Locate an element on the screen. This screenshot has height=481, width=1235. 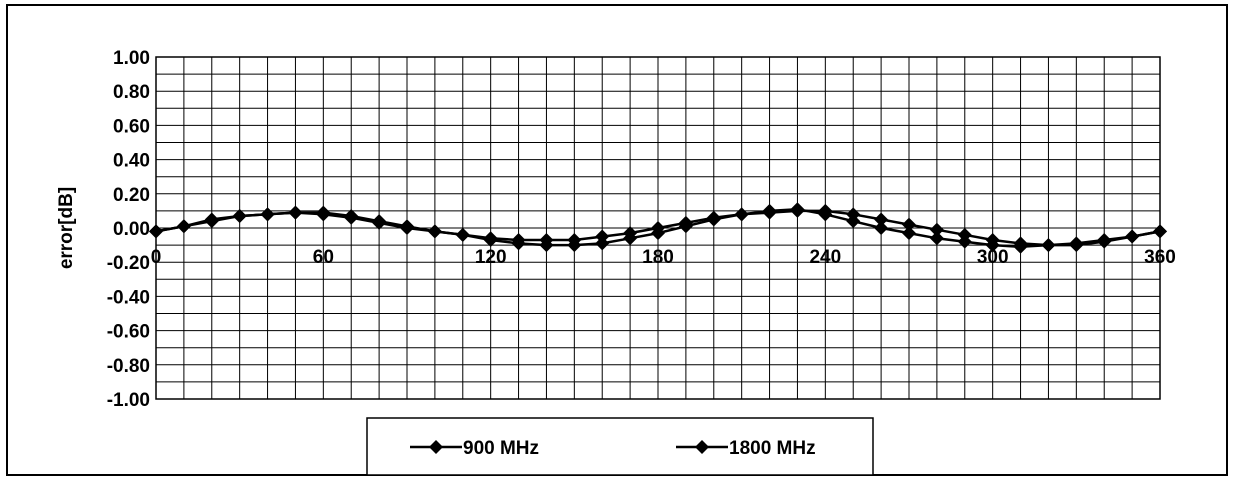
y-tick-label: -0.80 is located at coordinates (128, 366).